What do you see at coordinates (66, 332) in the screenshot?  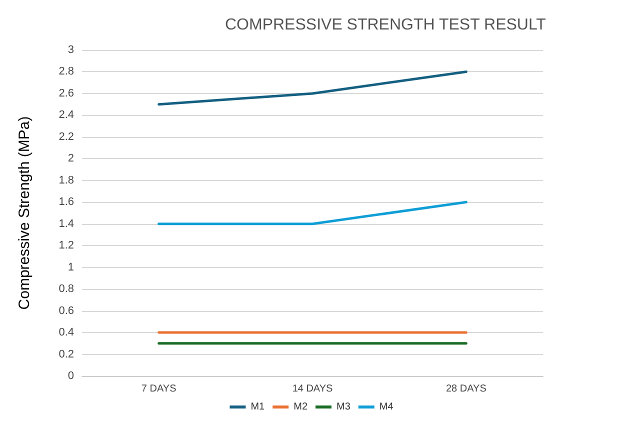 I see `y-tick-label: 0.4` at bounding box center [66, 332].